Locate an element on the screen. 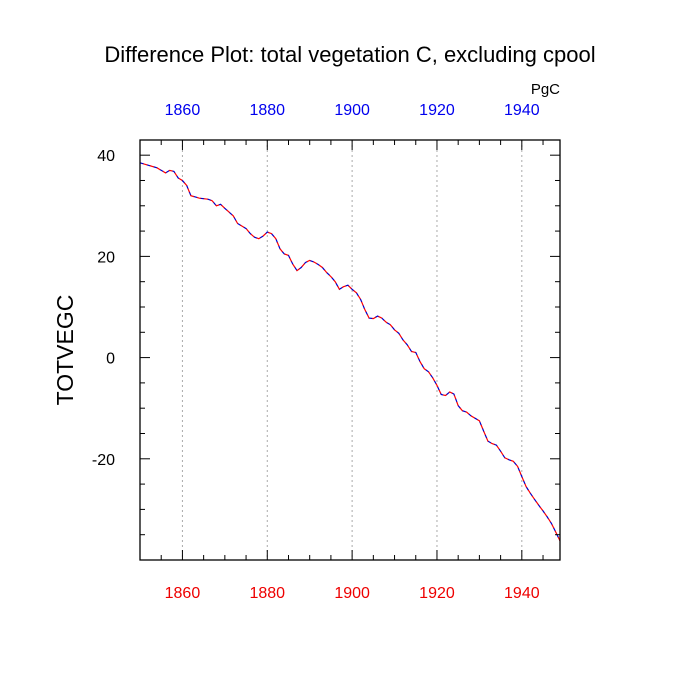  y-tick-label-20: 20 is located at coordinates (106, 257).